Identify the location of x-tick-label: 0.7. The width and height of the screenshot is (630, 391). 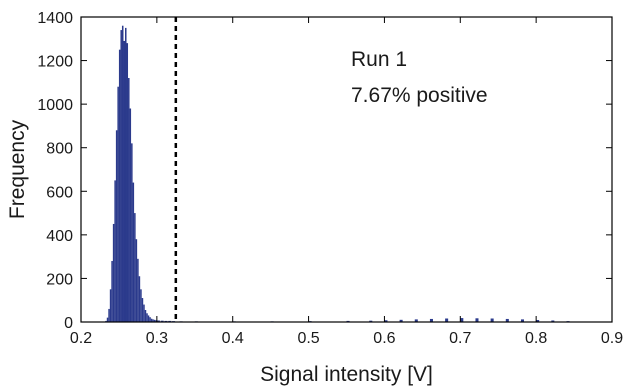
(460, 338).